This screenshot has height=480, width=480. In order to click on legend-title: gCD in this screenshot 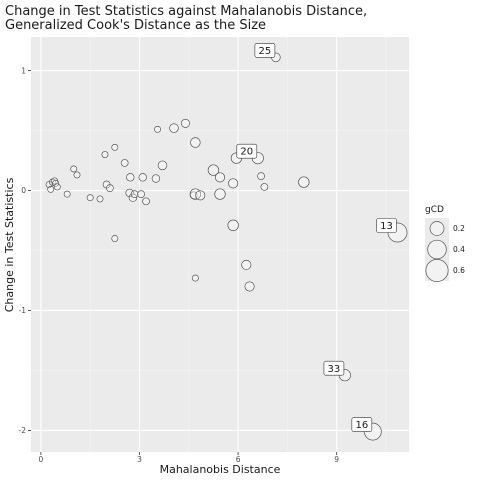, I will do `click(434, 210)`.